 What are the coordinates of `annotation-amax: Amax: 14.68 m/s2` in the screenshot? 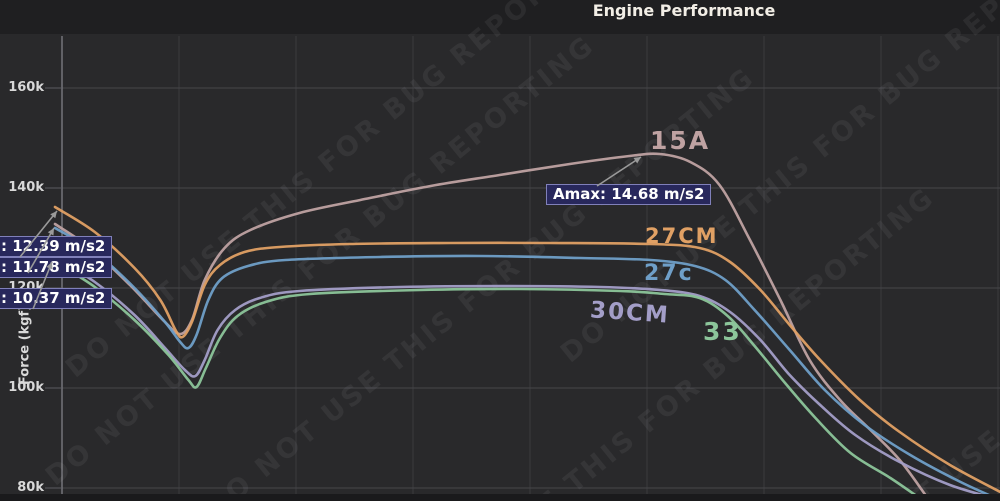 It's located at (629, 194).